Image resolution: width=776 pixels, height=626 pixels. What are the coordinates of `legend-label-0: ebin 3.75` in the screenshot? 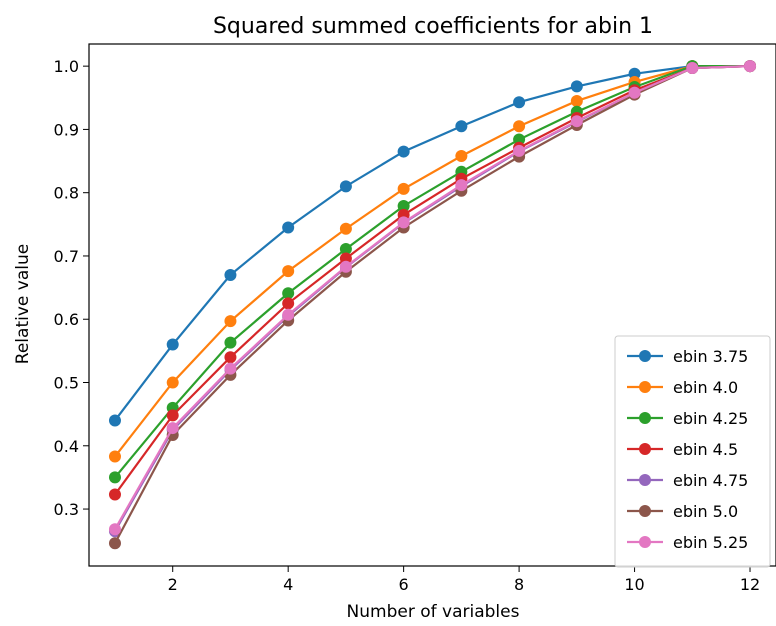 It's located at (710, 356).